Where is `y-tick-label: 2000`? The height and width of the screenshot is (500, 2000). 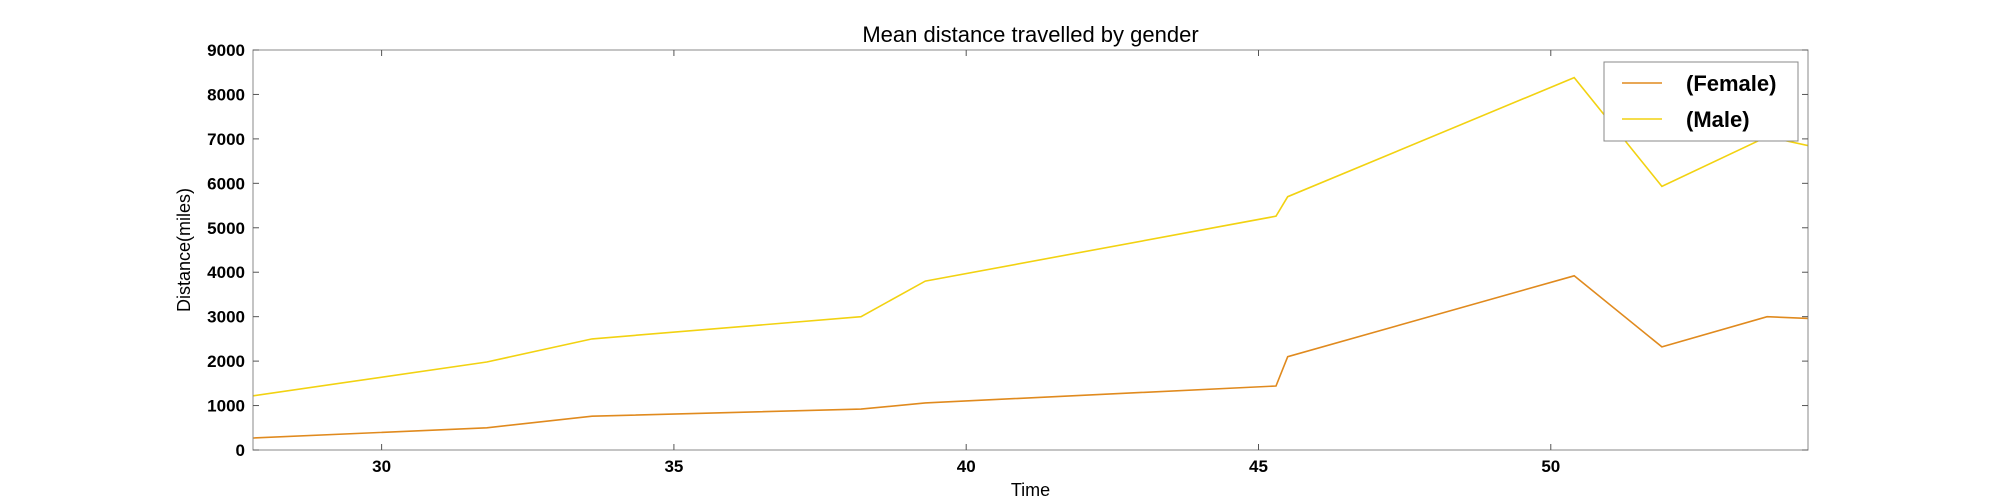 y-tick-label: 2000 is located at coordinates (226, 361).